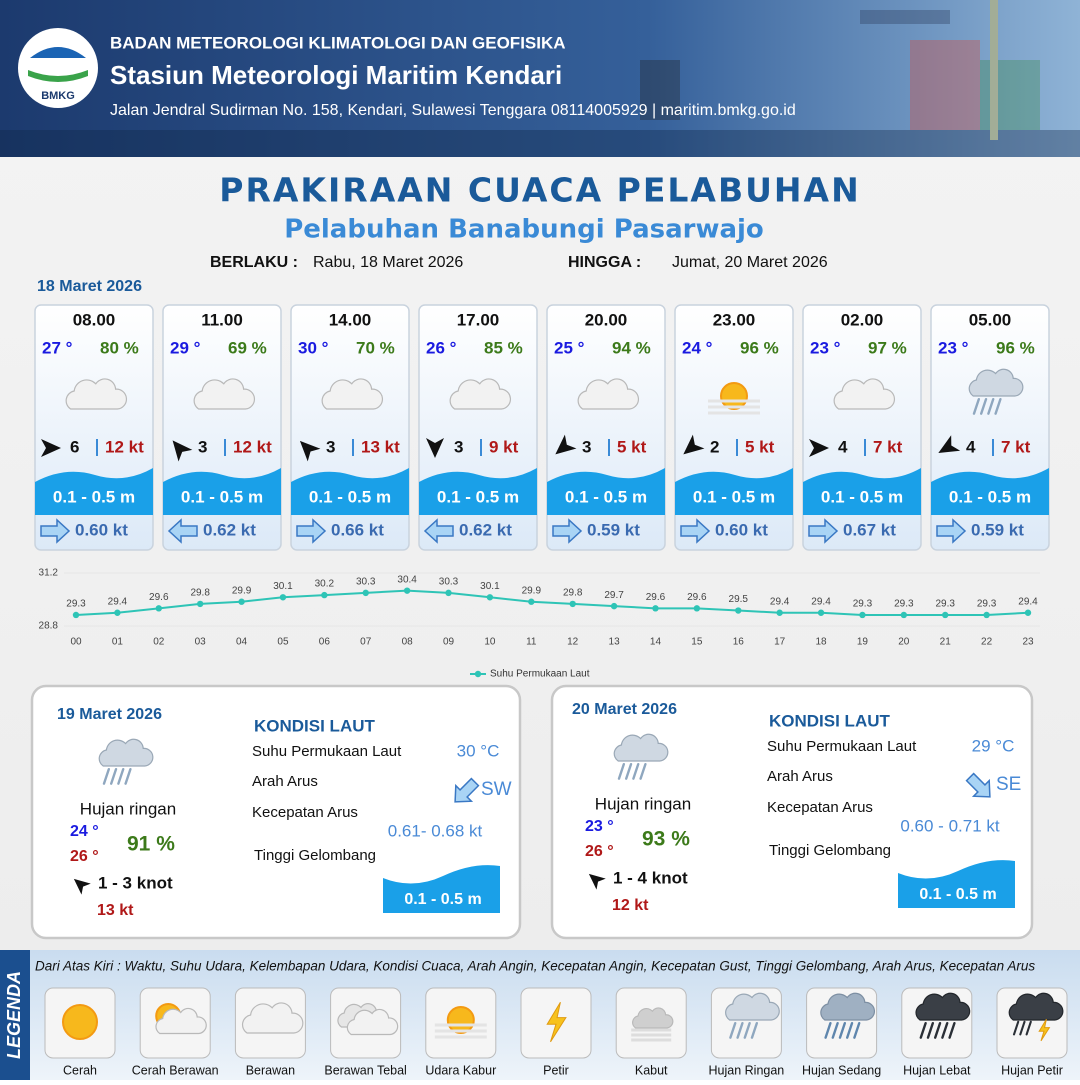 The width and height of the screenshot is (1080, 1085). What do you see at coordinates (283, 642) in the screenshot?
I see `x-tick-label: 05` at bounding box center [283, 642].